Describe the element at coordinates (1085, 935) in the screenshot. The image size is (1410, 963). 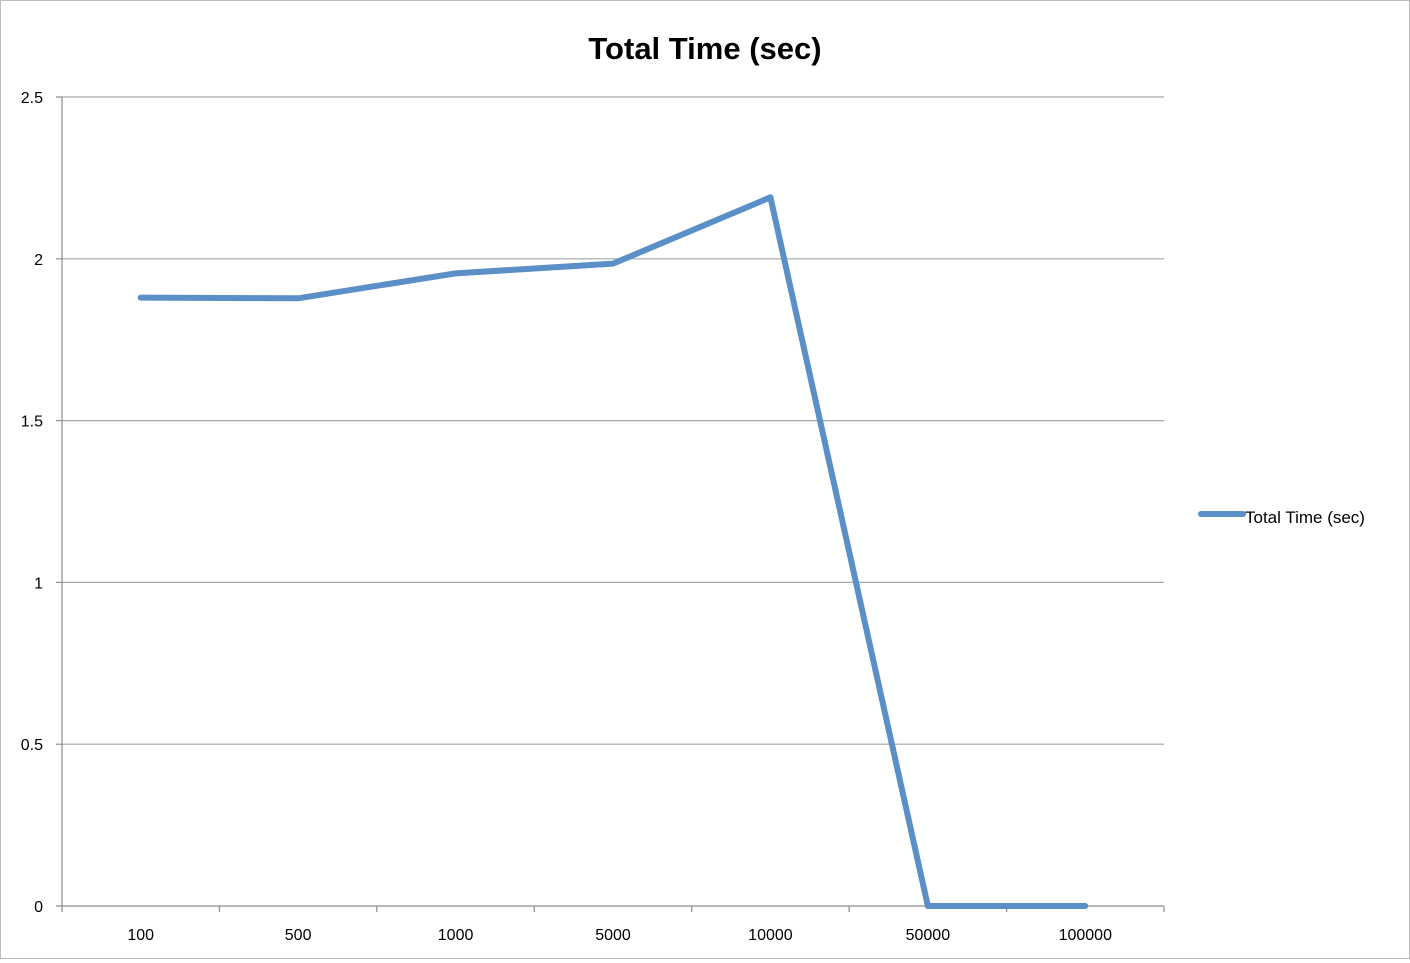
I see `x-tick-label: 100000` at that location.